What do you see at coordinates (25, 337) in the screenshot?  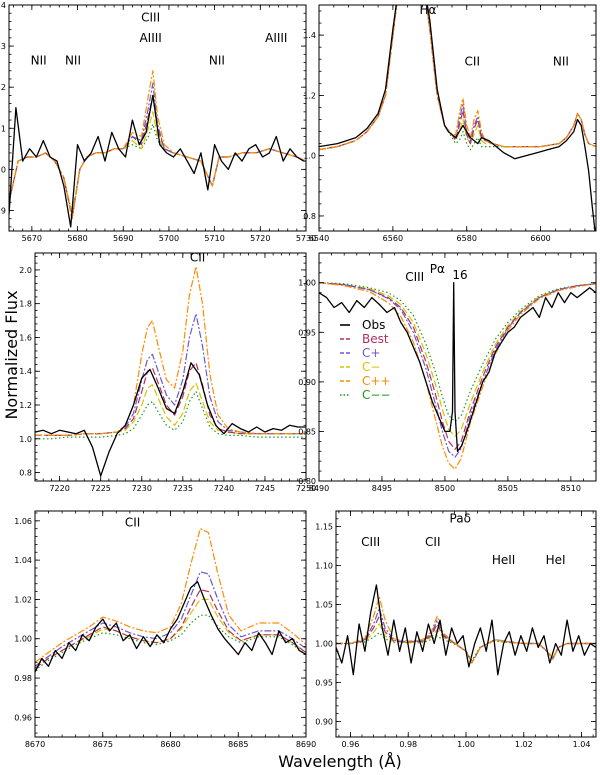 I see `y-tick-label: 1.6` at bounding box center [25, 337].